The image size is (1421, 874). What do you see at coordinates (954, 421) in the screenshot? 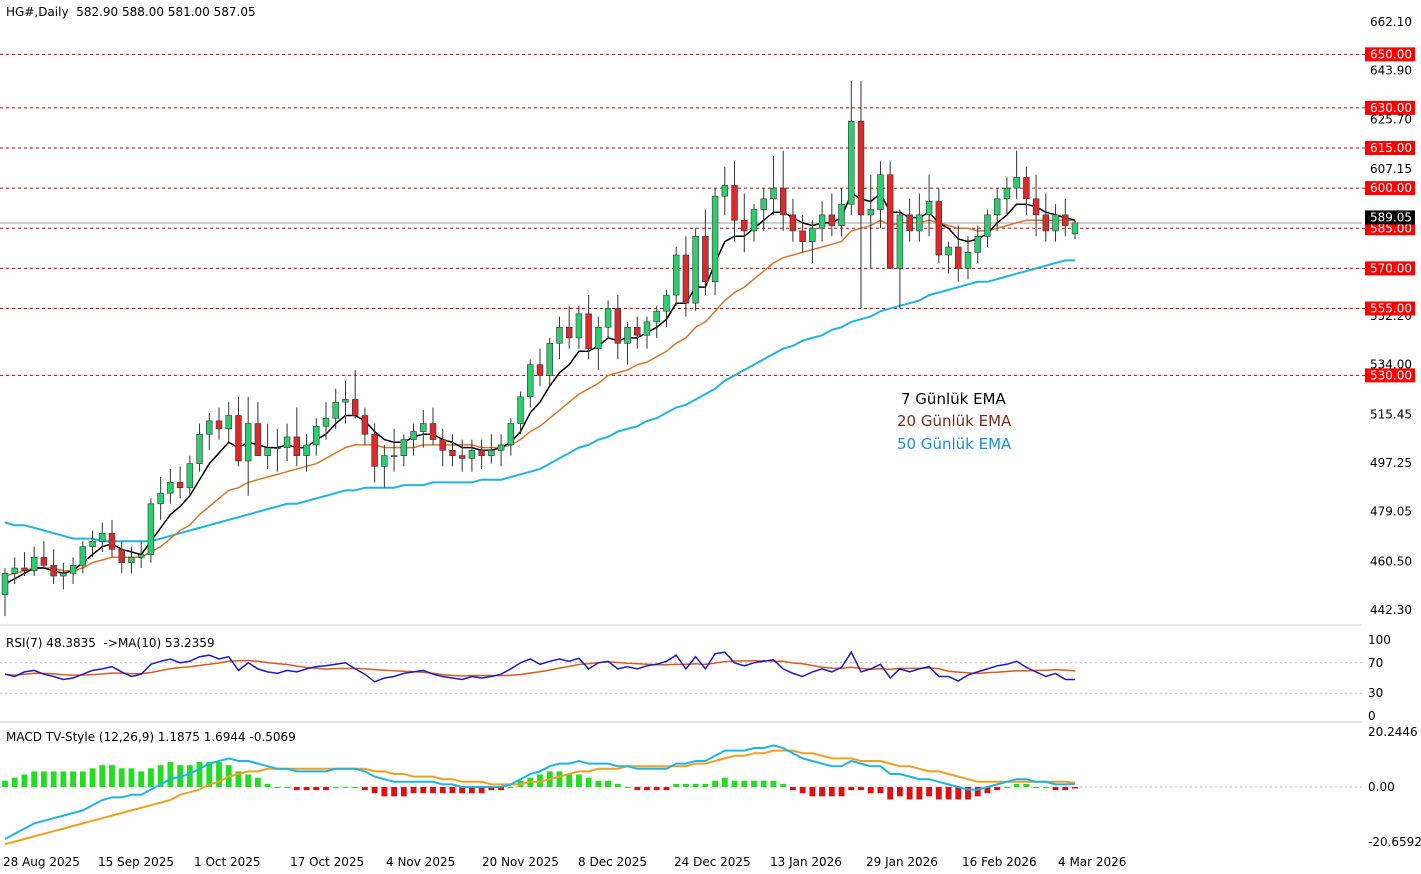
I see `legend-ema20: 20 Günlük EMA` at bounding box center [954, 421].